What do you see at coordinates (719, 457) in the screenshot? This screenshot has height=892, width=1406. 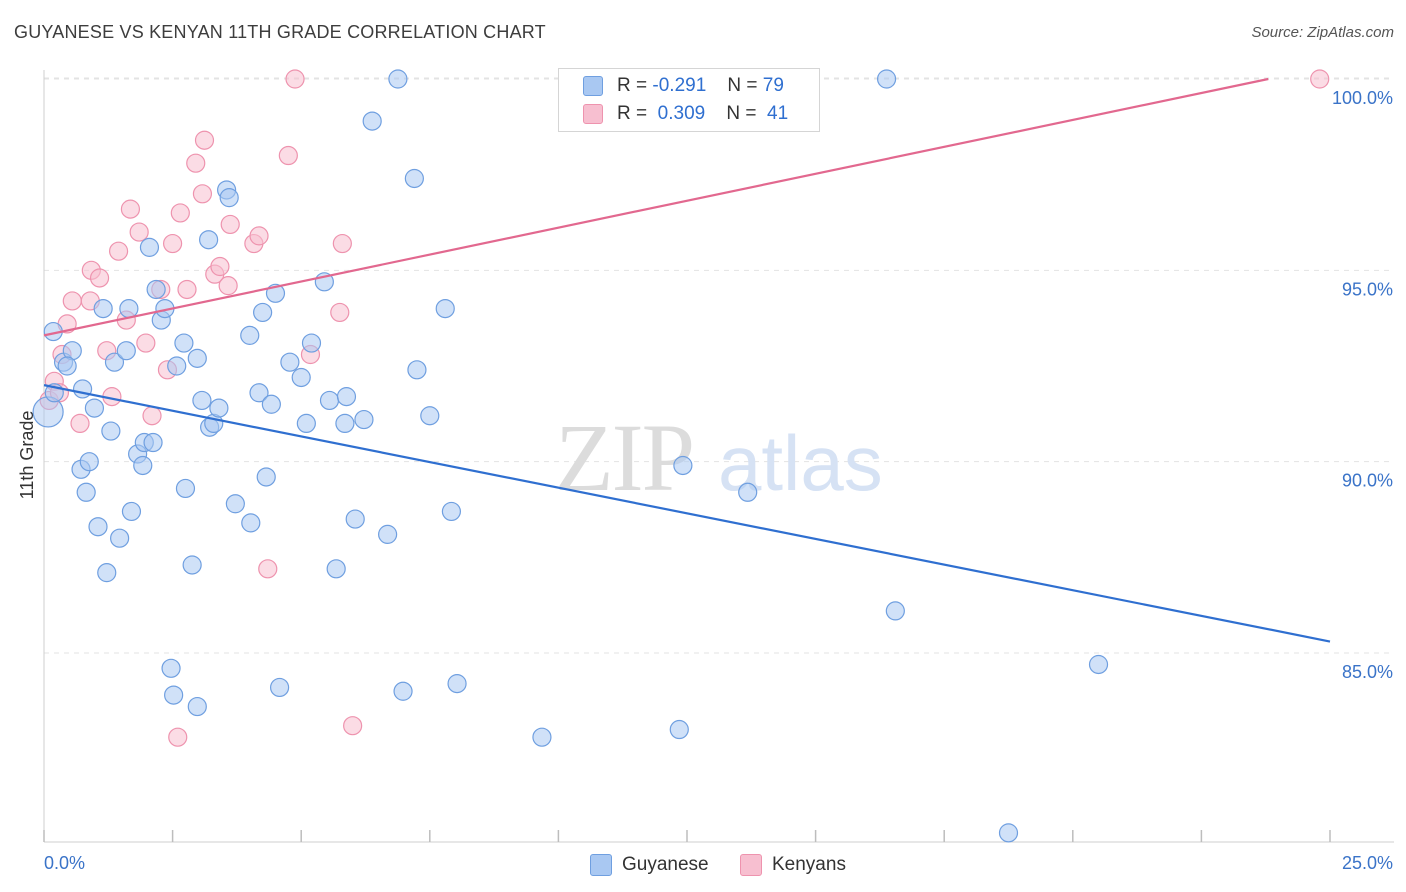 I see `watermark: ZIP atlas` at bounding box center [719, 457].